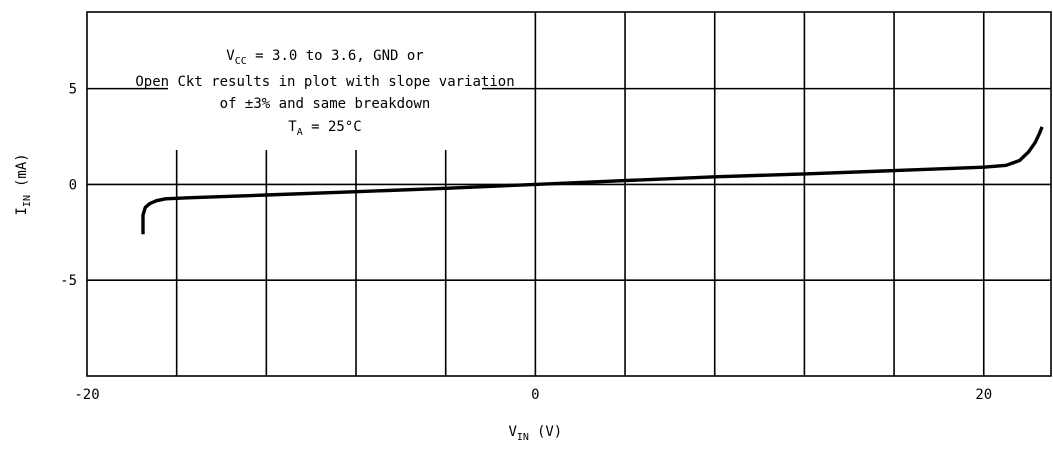  Describe the element at coordinates (73, 90) in the screenshot. I see `y-tick-label: 5` at that location.